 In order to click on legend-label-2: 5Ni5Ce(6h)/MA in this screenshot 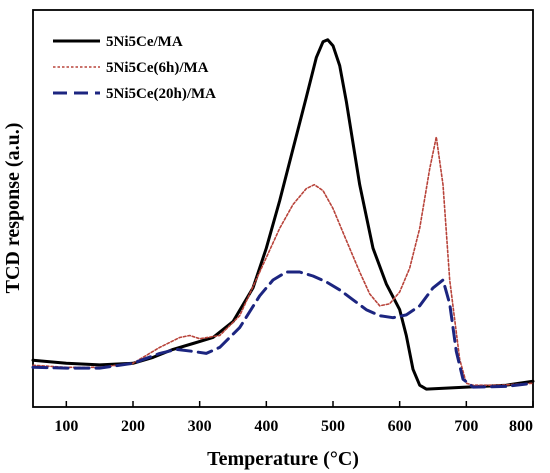, I will do `click(157, 68)`.